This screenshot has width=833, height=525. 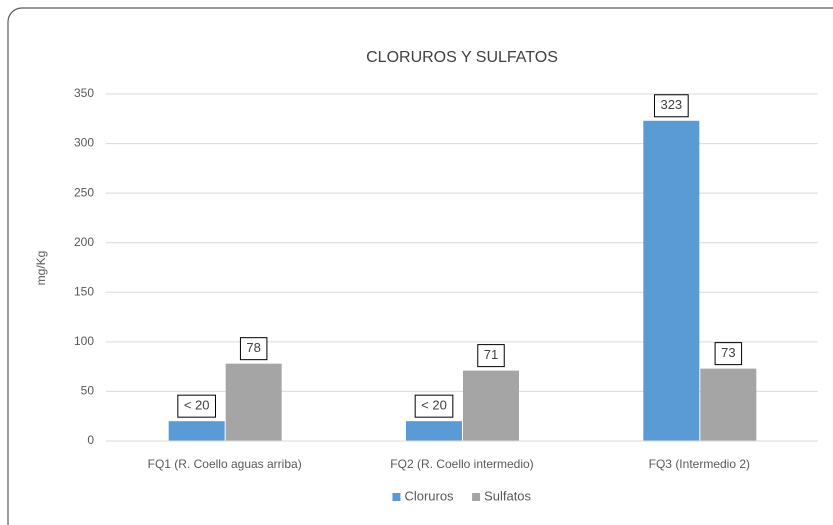 What do you see at coordinates (84, 143) in the screenshot?
I see `y-tick-label: 300` at bounding box center [84, 143].